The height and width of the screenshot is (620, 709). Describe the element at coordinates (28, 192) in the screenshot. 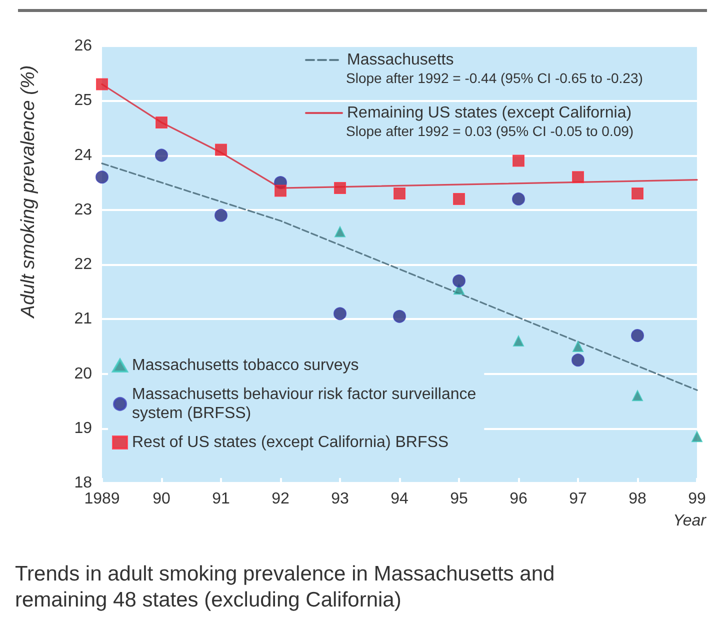

I see `y-axis-title: Adult smoking prevalence (%)` at that location.